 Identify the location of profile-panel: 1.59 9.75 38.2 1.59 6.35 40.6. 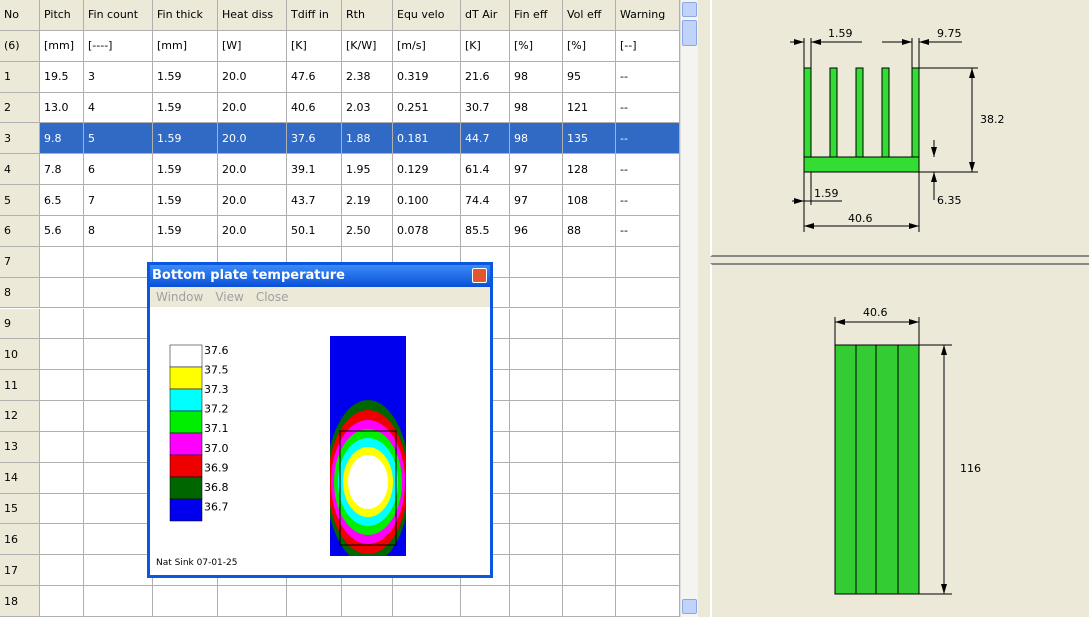
(899, 128).